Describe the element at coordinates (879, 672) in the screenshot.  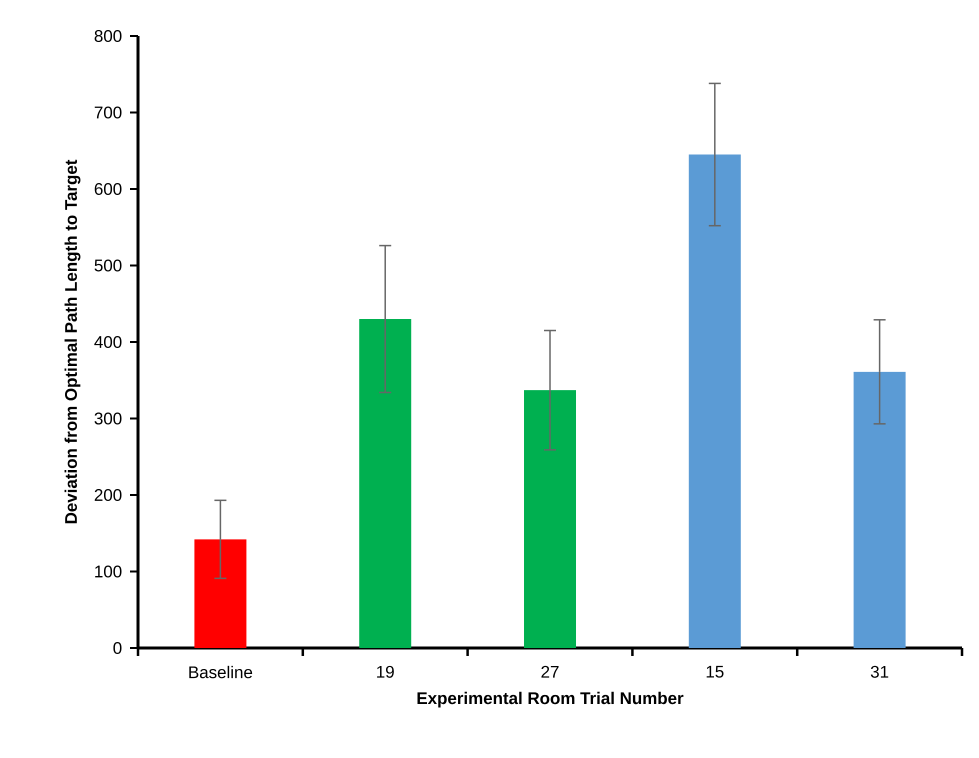
I see `x-tick-label: 31` at that location.